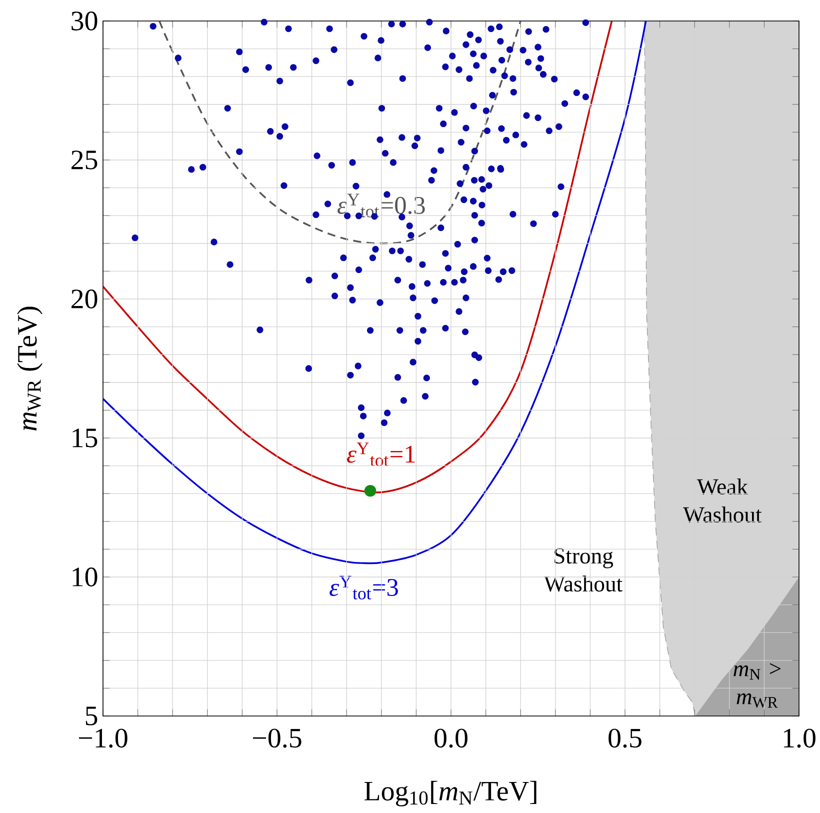 Image resolution: width=820 pixels, height=813 pixels. Describe the element at coordinates (722, 500) in the screenshot. I see `annotation: Weak Washout` at that location.